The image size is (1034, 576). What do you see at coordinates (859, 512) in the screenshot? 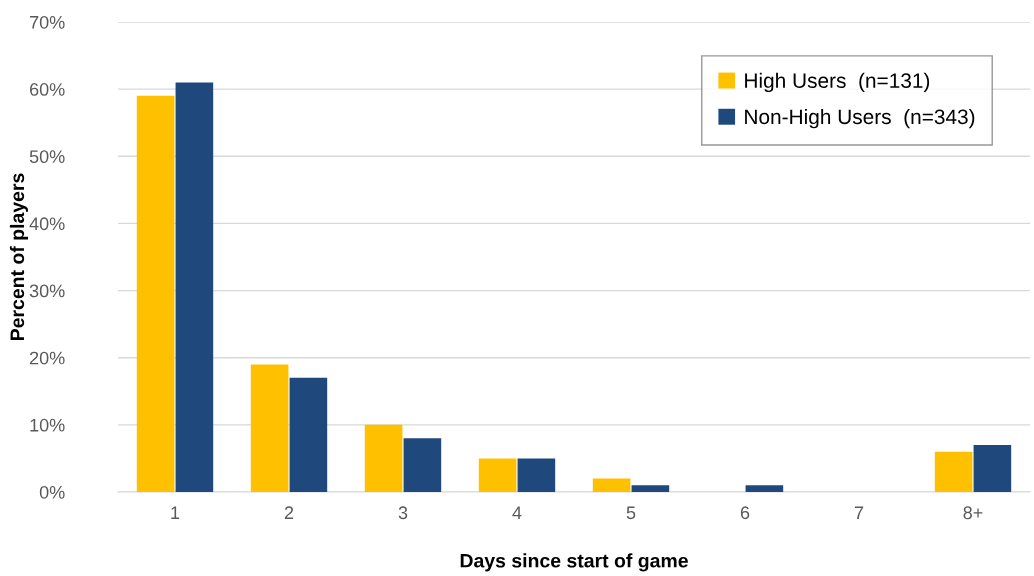
I see `x-tick-label: 7` at bounding box center [859, 512].